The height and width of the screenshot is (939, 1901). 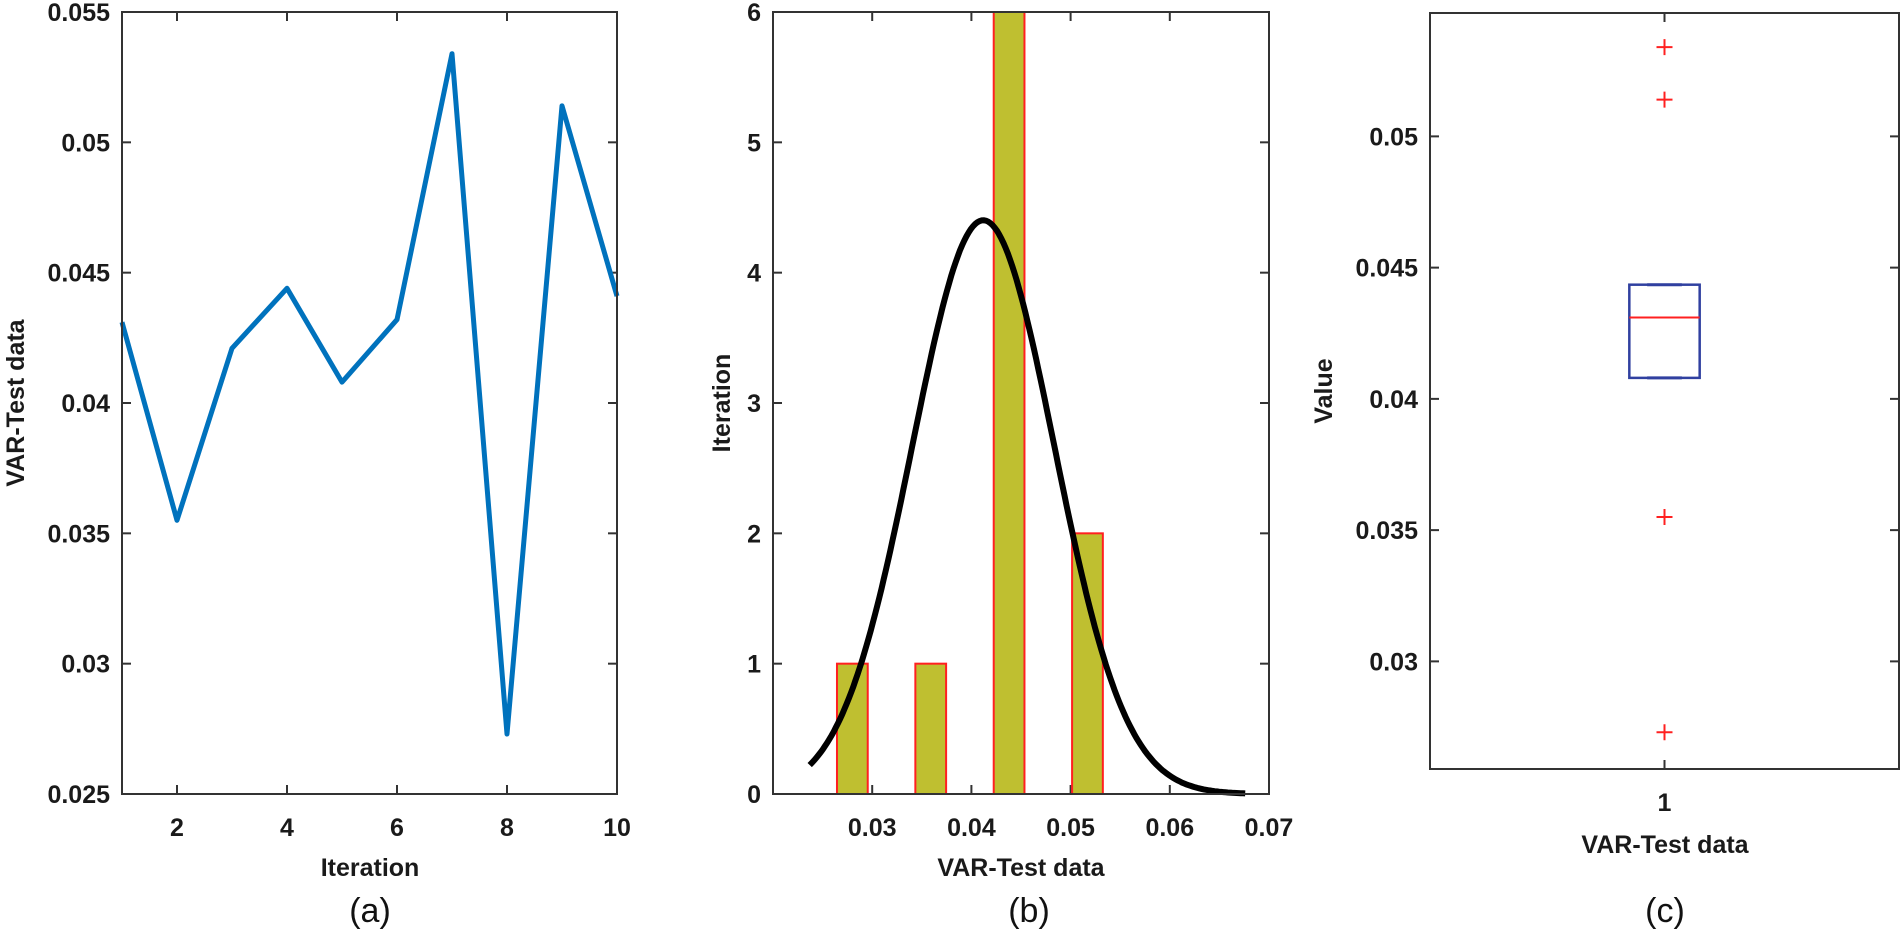 I want to click on y-tick-label: 1, so click(x=754, y=665).